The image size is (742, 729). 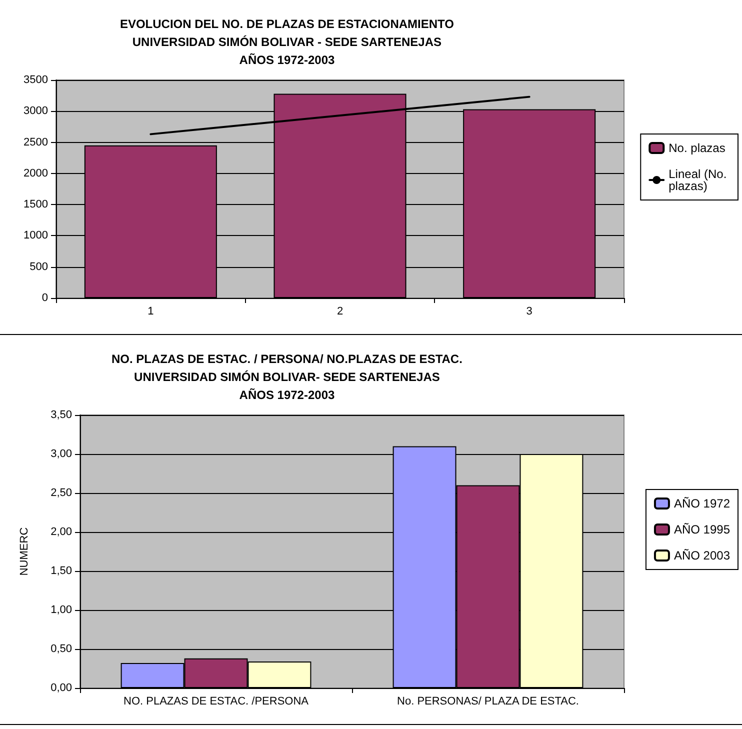 What do you see at coordinates (36, 204) in the screenshot?
I see `y-tick-label: 1500` at bounding box center [36, 204].